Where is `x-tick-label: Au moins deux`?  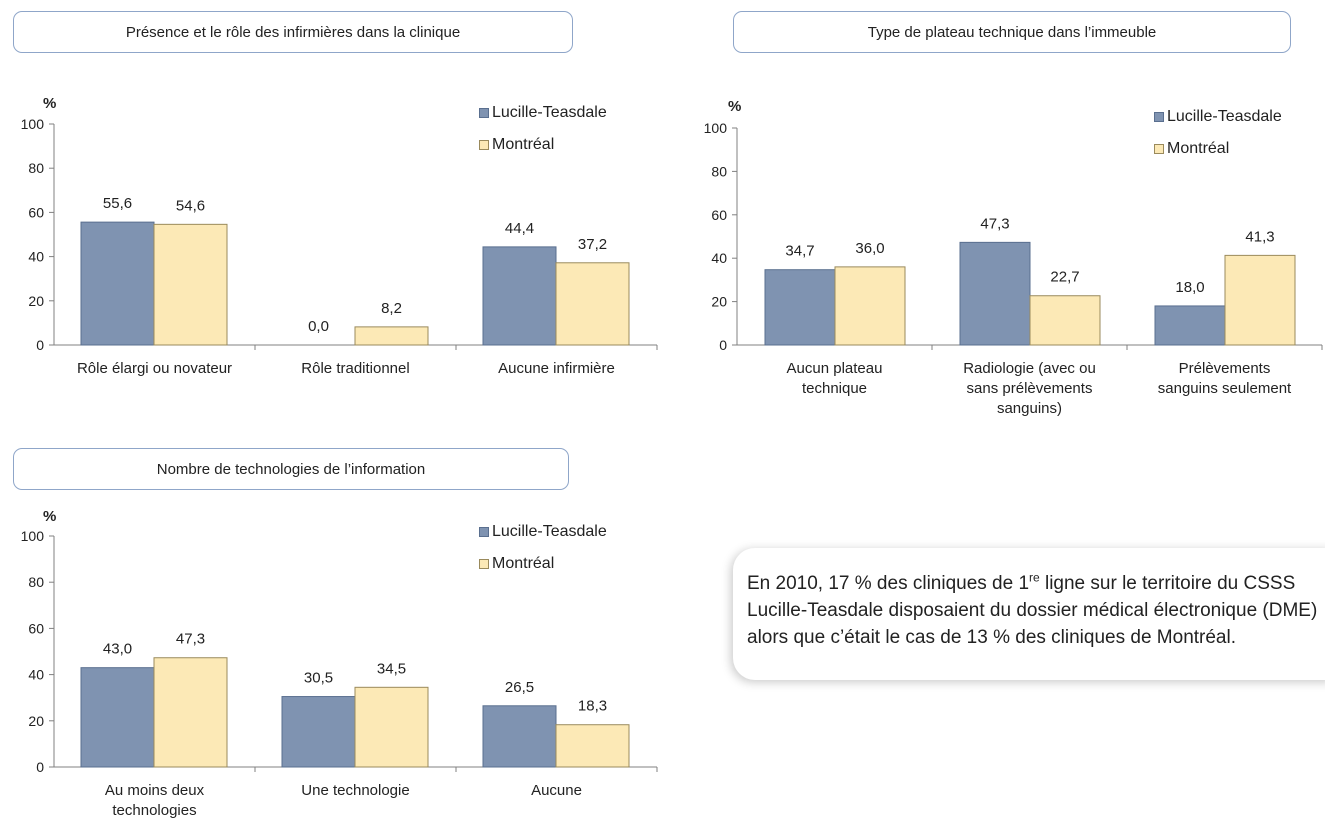
x-tick-label: Au moins deux is located at coordinates (155, 790).